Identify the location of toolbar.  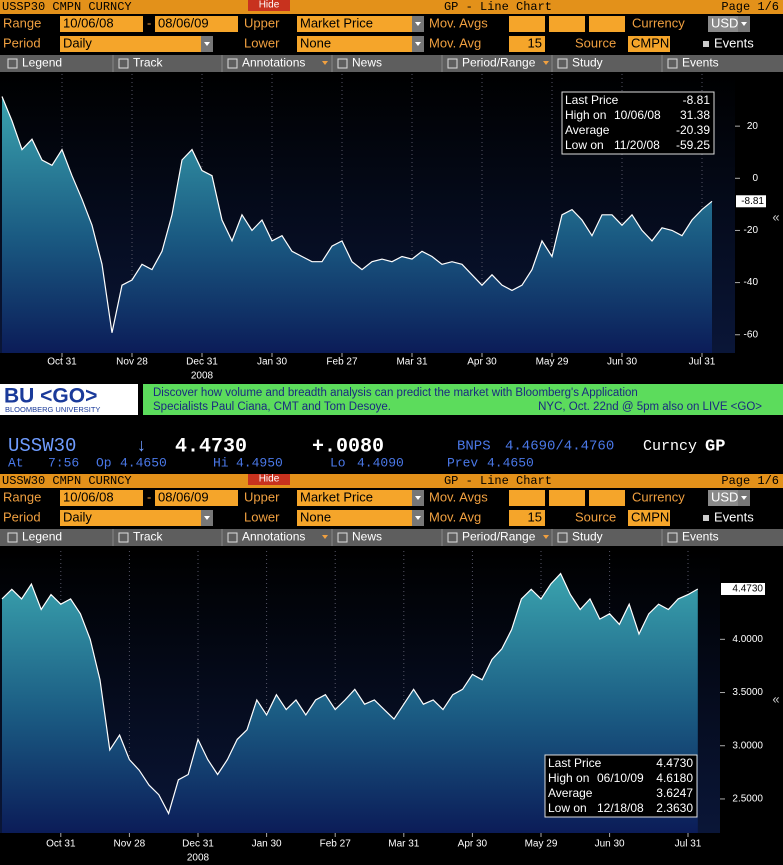
(391, 63).